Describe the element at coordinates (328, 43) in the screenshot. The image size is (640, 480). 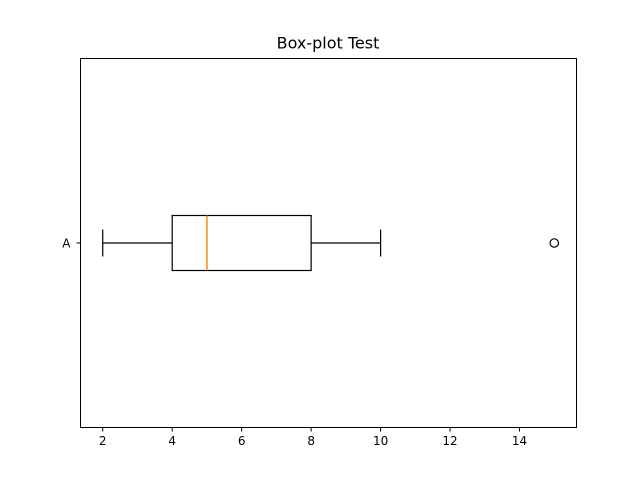
I see `chart-title: Box-plot Test` at that location.